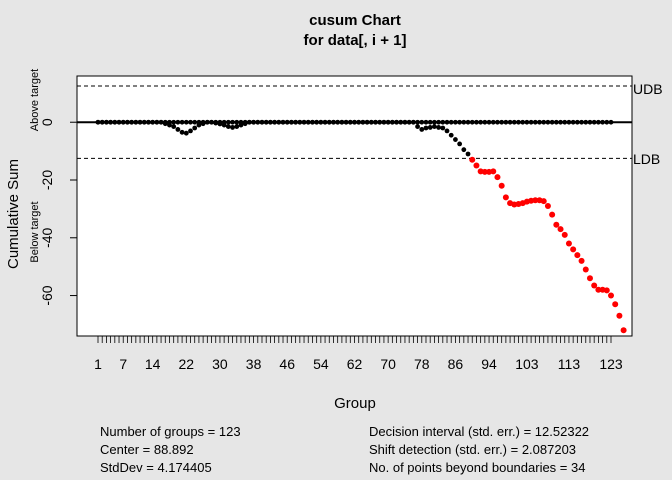 The image size is (672, 480). Describe the element at coordinates (156, 467) in the screenshot. I see `stat-stddev: StdDev = 4.174405` at that location.